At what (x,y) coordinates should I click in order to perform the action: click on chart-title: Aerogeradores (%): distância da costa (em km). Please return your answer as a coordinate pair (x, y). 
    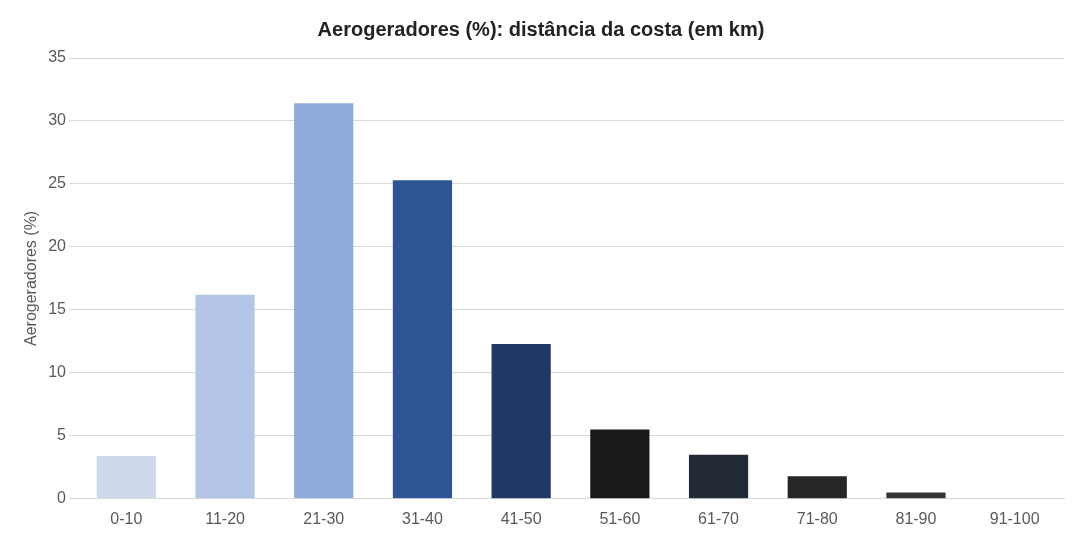
    Looking at the image, I should click on (541, 28).